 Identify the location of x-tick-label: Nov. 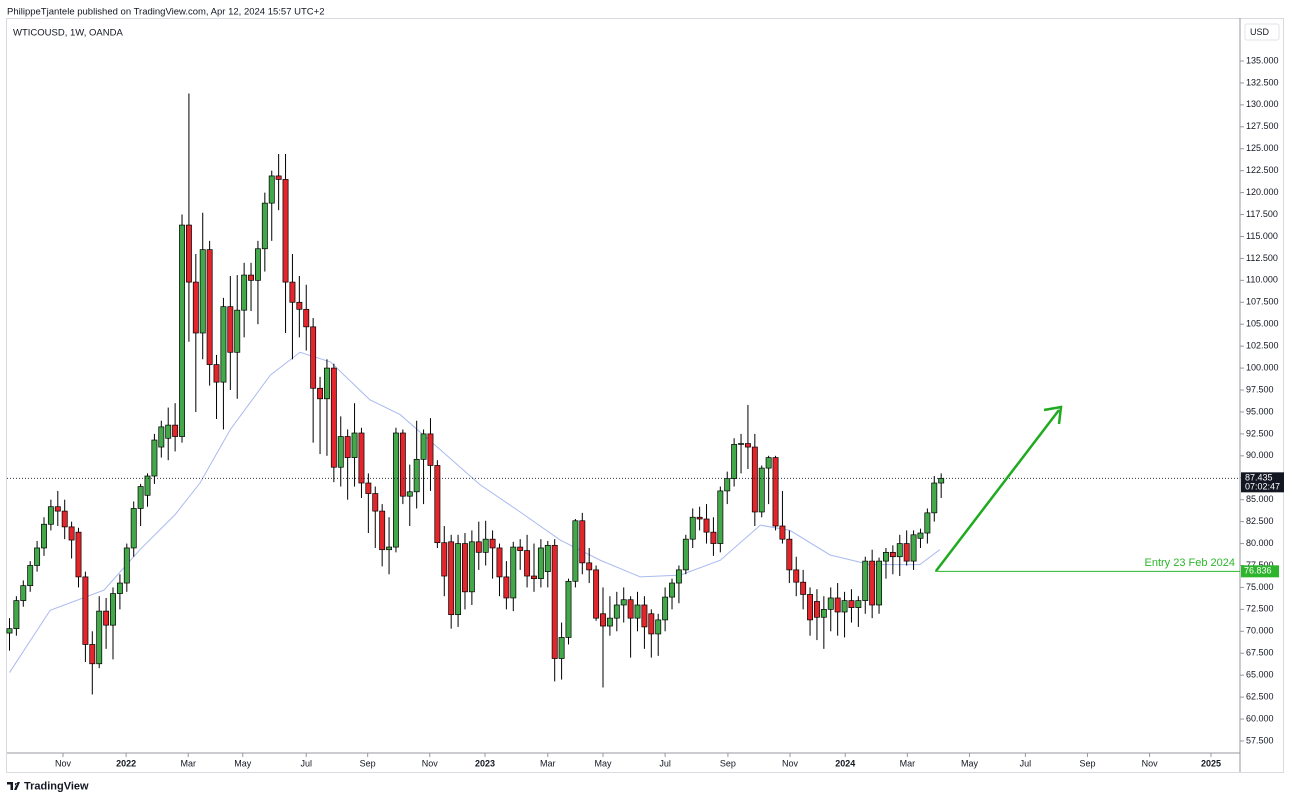
(63, 763).